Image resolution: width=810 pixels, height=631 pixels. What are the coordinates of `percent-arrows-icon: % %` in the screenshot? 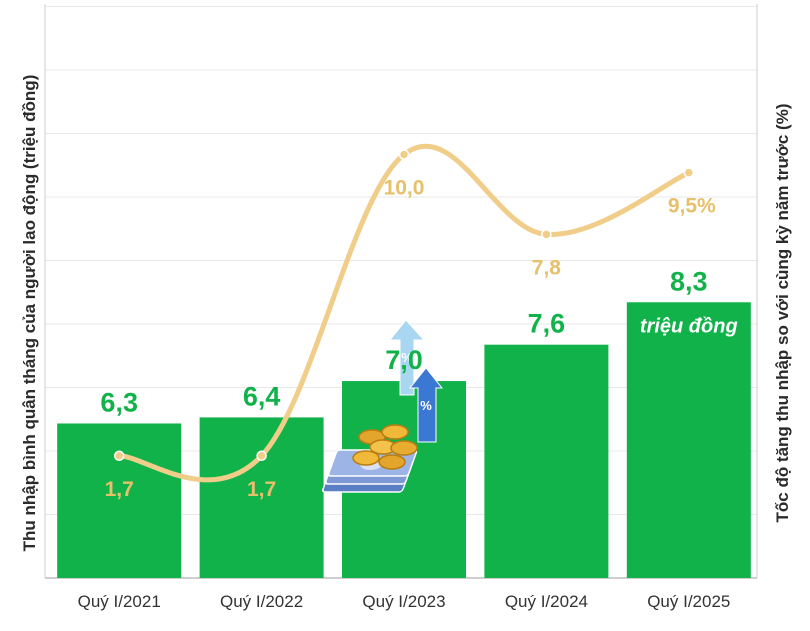 It's located at (416, 381).